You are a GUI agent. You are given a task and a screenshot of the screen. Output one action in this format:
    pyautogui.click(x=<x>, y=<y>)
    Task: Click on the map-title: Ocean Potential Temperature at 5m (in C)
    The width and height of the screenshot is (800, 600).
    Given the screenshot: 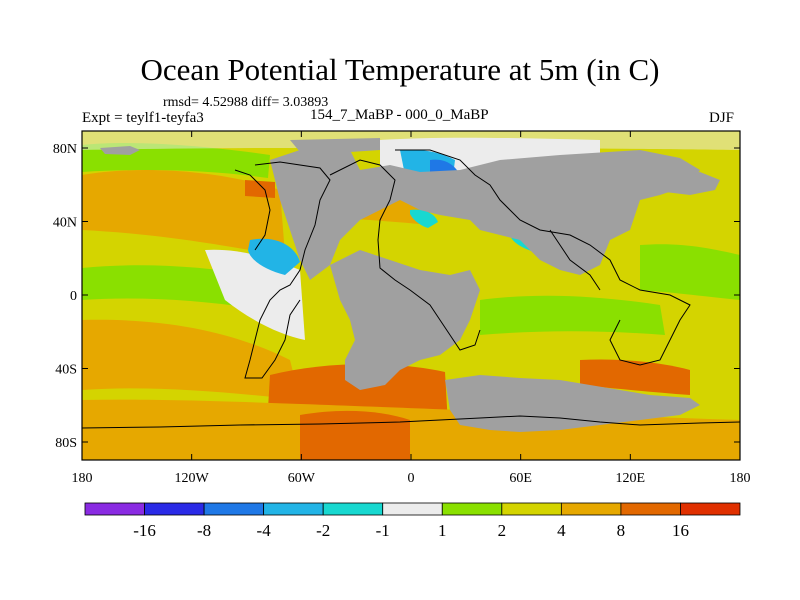 What is the action you would take?
    pyautogui.click(x=400, y=69)
    